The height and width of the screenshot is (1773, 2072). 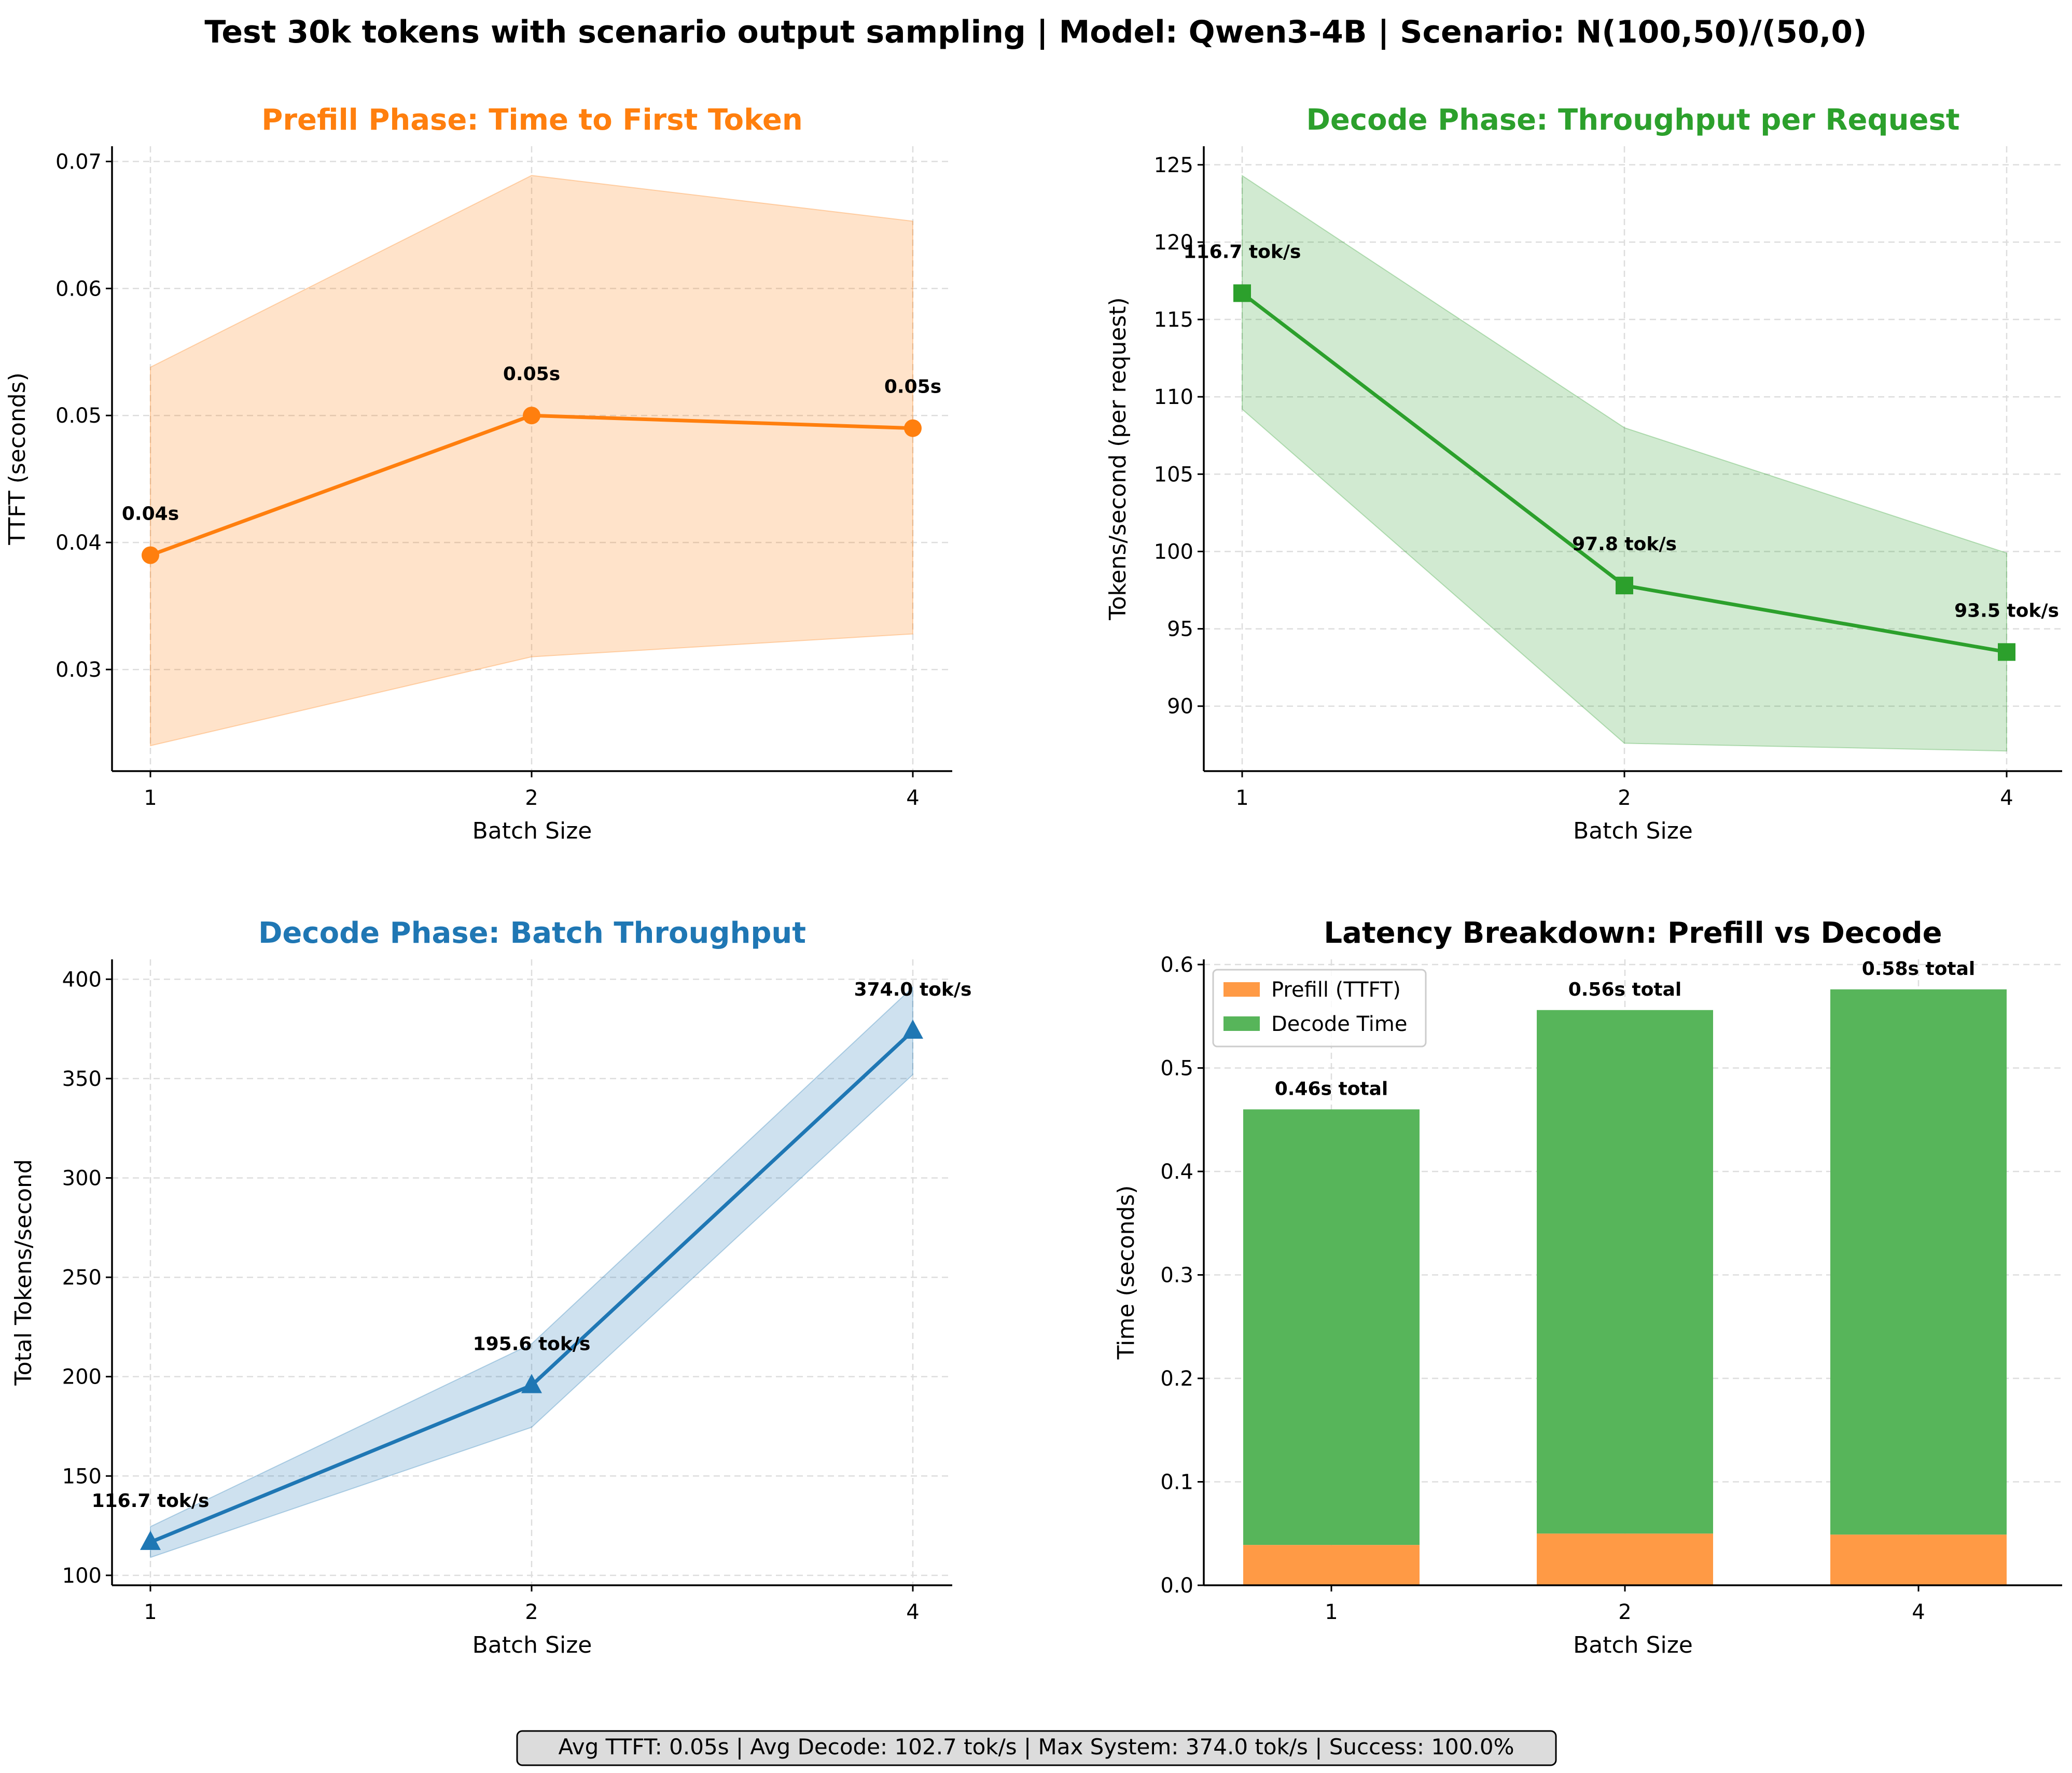 I want to click on y-tick-label: 0.4, so click(x=1176, y=1172).